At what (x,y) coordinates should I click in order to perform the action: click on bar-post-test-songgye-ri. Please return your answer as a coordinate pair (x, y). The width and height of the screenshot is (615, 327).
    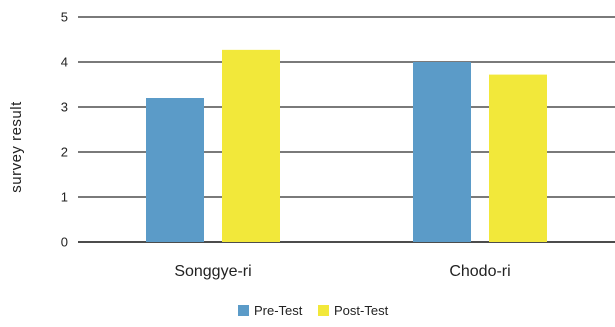
    Looking at the image, I should click on (251, 145).